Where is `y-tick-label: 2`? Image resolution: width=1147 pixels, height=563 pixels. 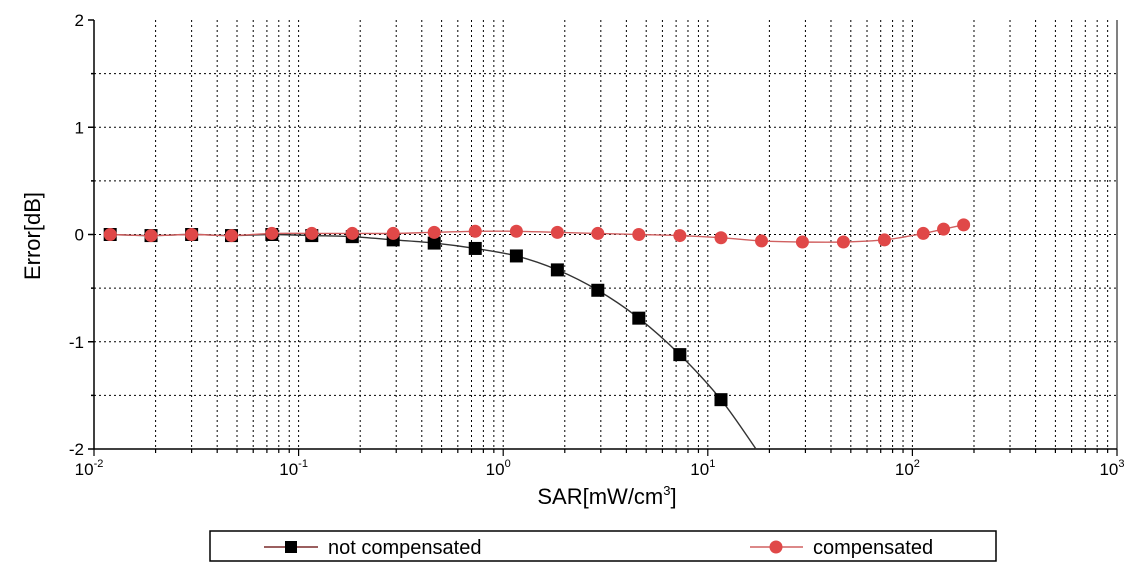 y-tick-label: 2 is located at coordinates (79, 20).